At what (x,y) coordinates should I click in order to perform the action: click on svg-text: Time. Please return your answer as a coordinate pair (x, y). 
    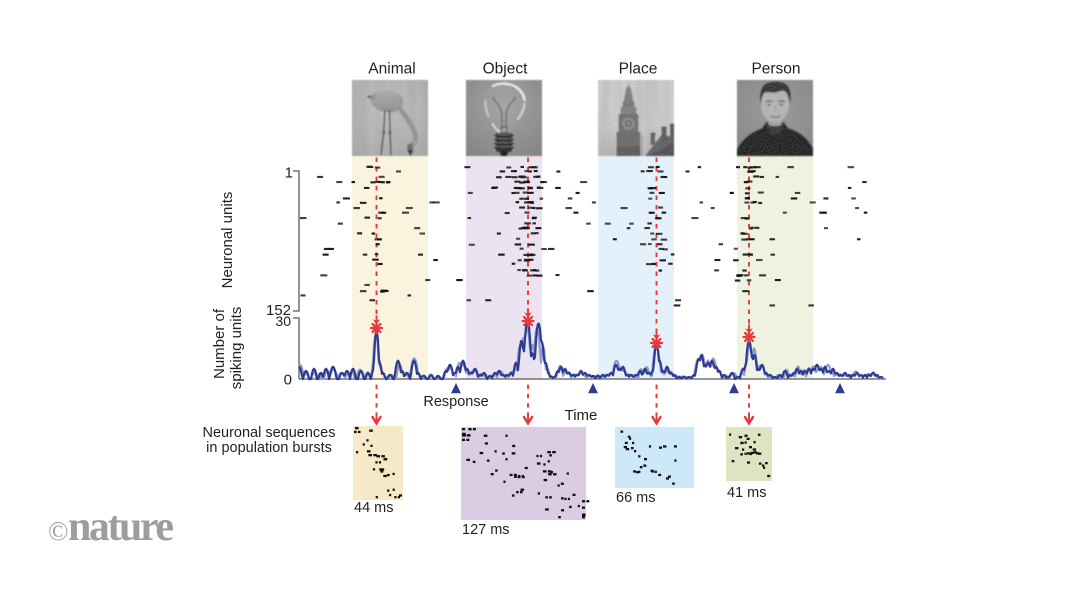
    Looking at the image, I should click on (581, 415).